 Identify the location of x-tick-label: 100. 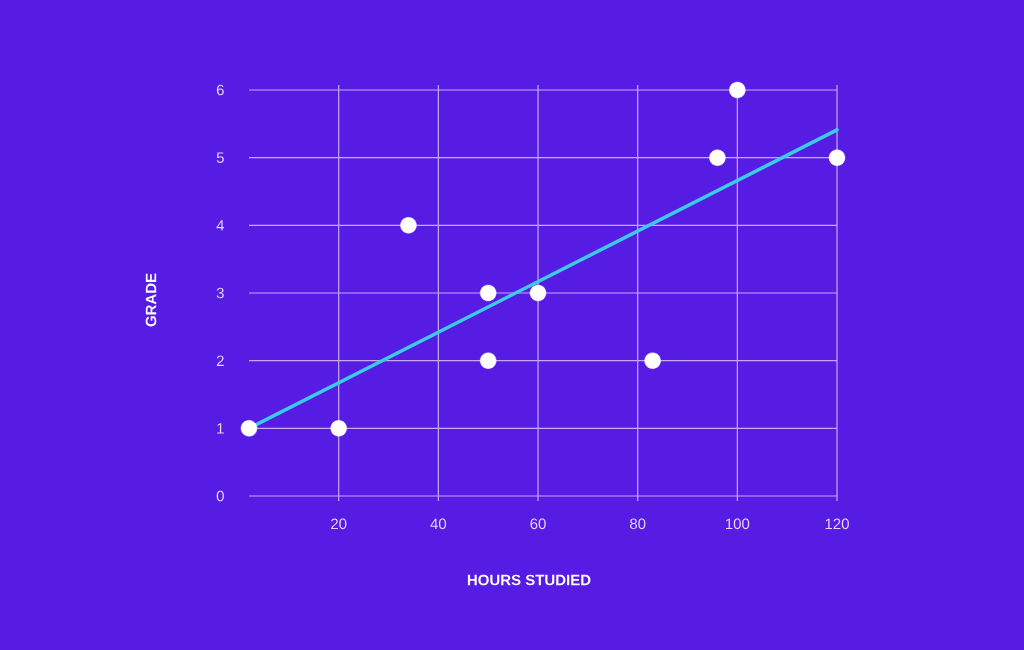
(737, 524).